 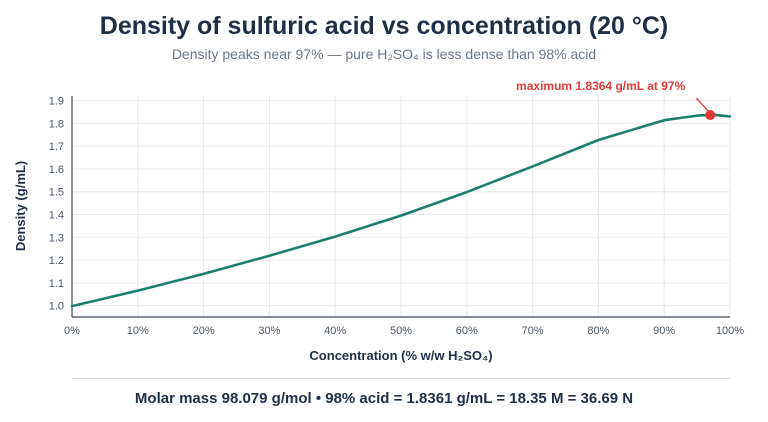 I want to click on y-tick-label: 1.7, so click(x=56, y=147).